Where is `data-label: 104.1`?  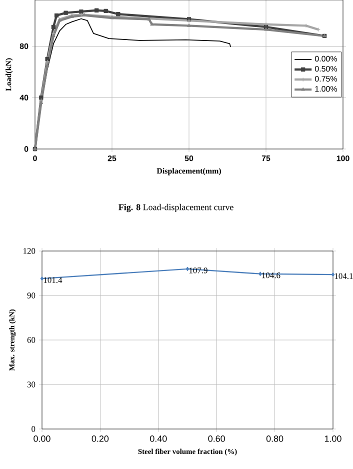
data-label: 104.1 is located at coordinates (343, 276).